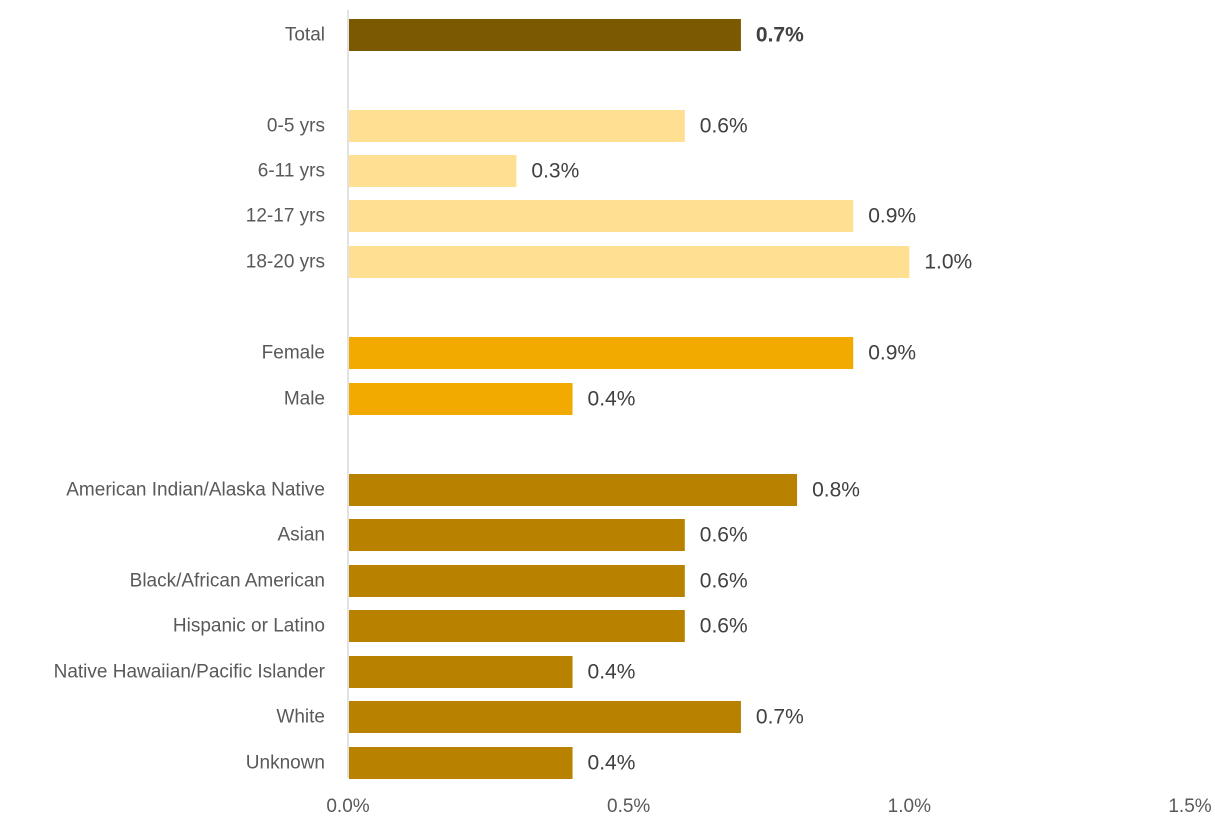 Image resolution: width=1215 pixels, height=825 pixels. Describe the element at coordinates (190, 672) in the screenshot. I see `category-label: Native Hawaiian/Pacific Islander` at that location.